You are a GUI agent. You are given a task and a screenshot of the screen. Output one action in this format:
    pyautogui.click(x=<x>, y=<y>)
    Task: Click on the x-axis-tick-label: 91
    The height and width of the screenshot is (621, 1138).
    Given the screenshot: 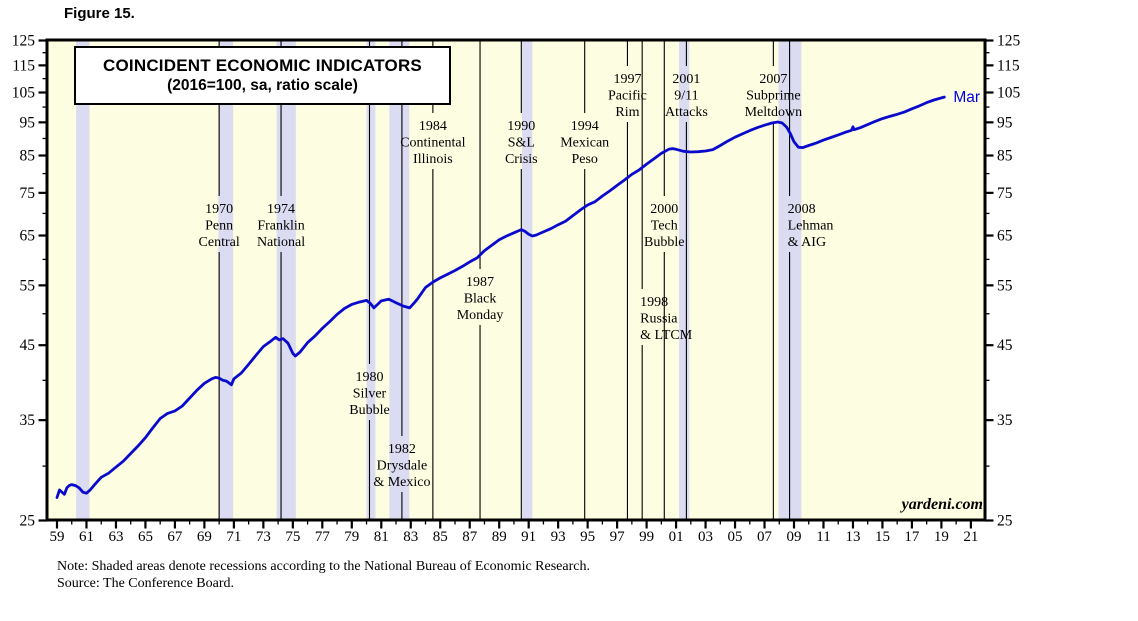 What is the action you would take?
    pyautogui.click(x=528, y=537)
    